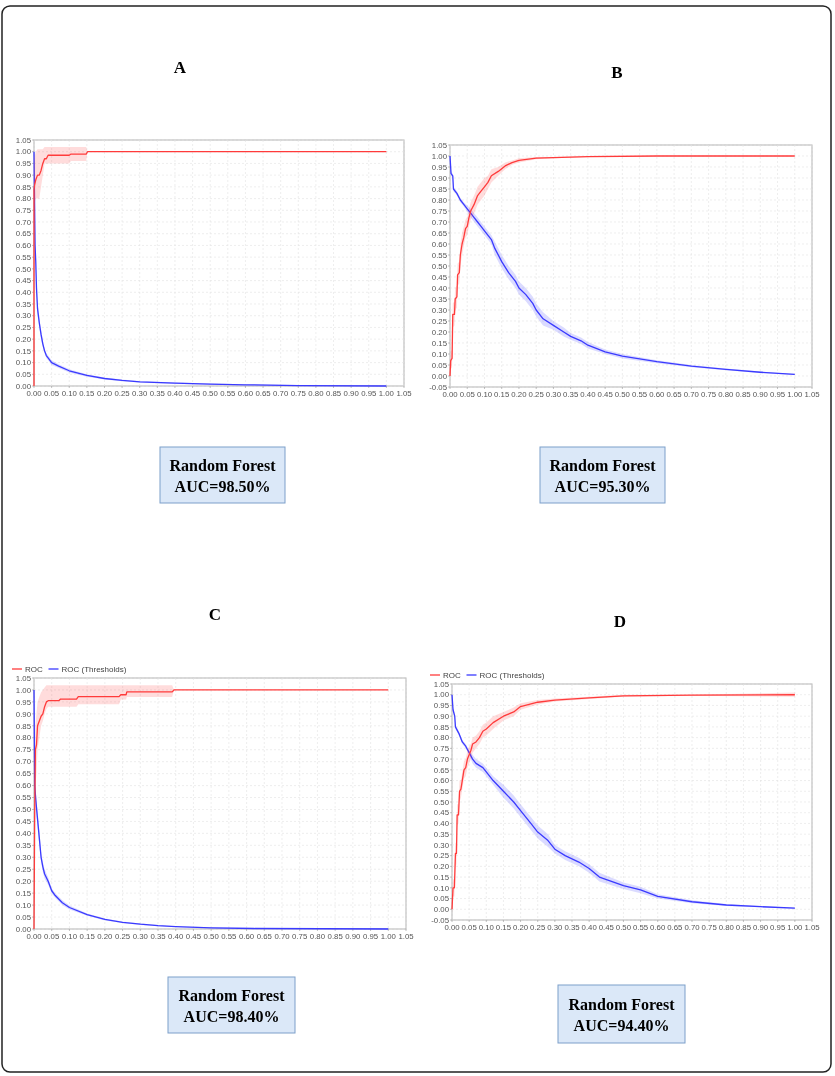 The width and height of the screenshot is (835, 1076). I want to click on text: AUC=94.40%, so click(621, 1025).